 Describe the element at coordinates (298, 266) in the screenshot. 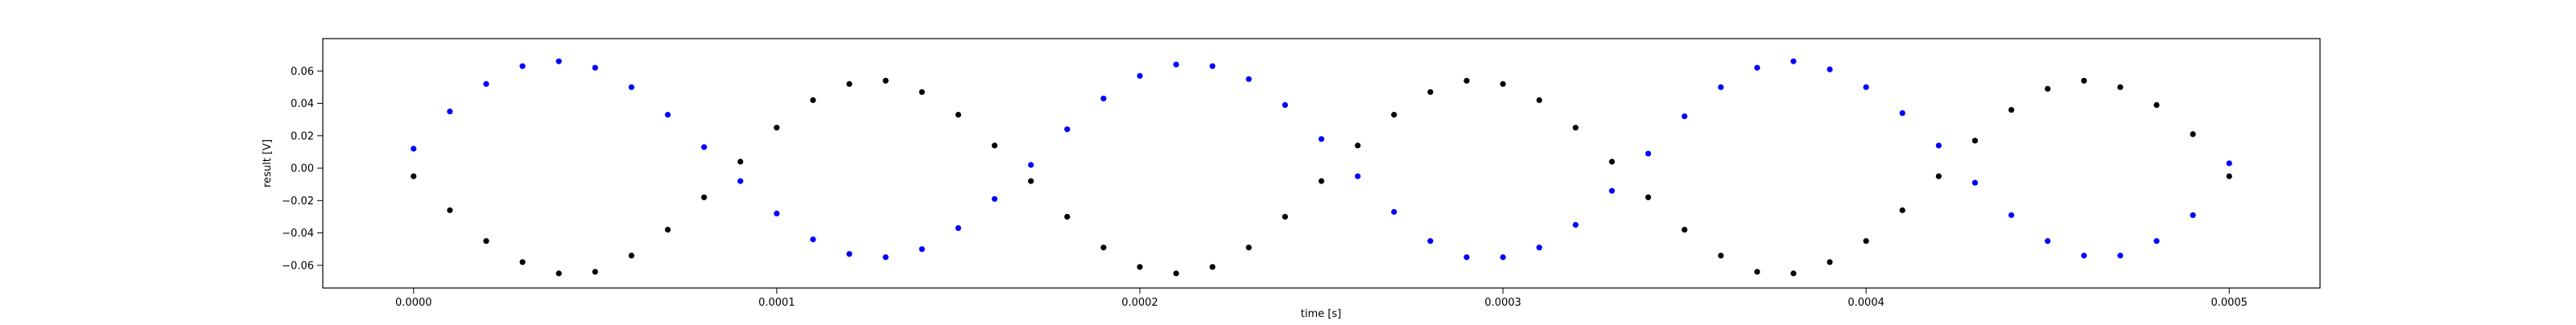

I see `y-tick-label: −0.06` at that location.